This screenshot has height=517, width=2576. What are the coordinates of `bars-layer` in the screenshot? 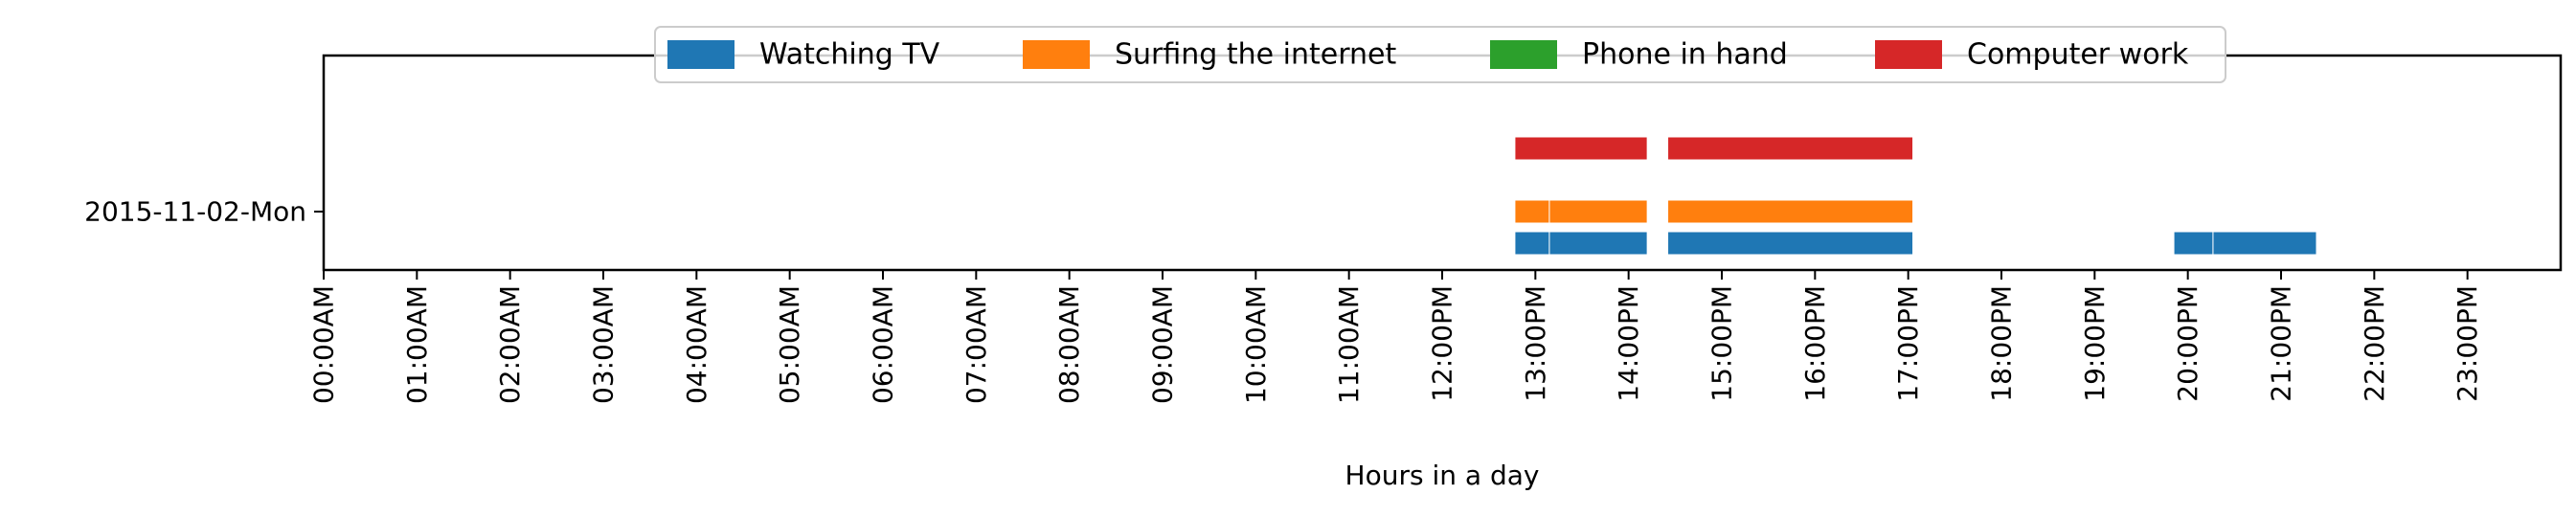 It's located at (1915, 196).